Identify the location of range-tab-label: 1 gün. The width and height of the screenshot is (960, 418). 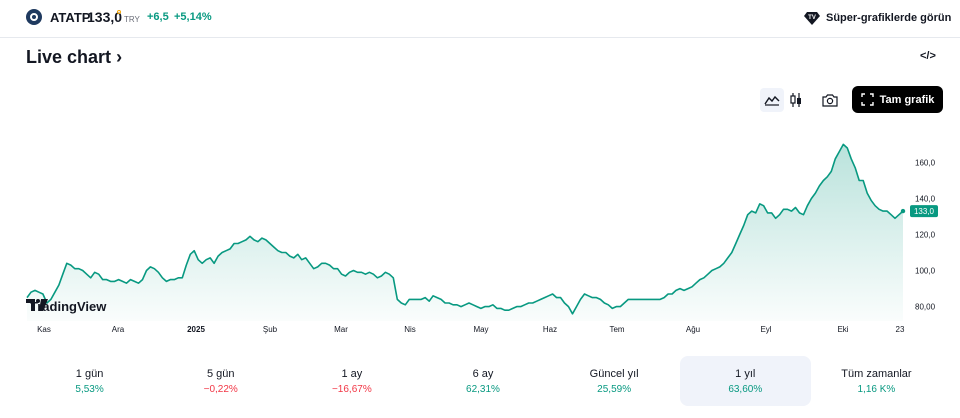
(90, 374).